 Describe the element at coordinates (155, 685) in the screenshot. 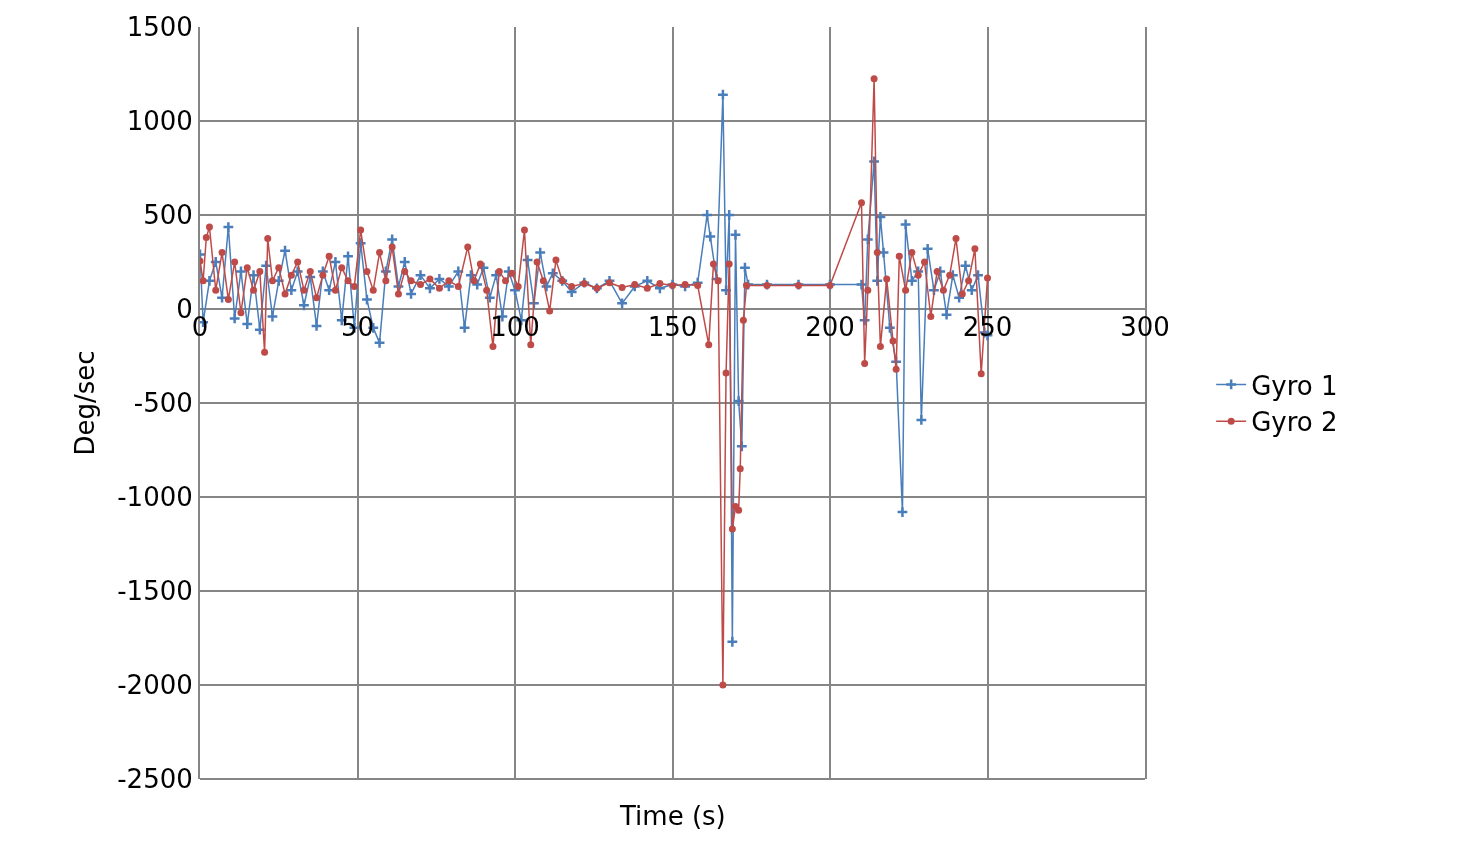

I see `y-tick-label: -2000` at that location.